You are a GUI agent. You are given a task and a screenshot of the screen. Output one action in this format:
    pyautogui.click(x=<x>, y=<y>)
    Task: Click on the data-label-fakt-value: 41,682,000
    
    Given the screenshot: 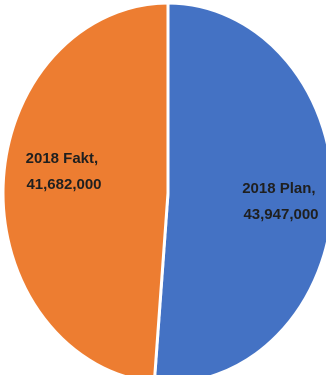 What is the action you would take?
    pyautogui.click(x=63, y=184)
    